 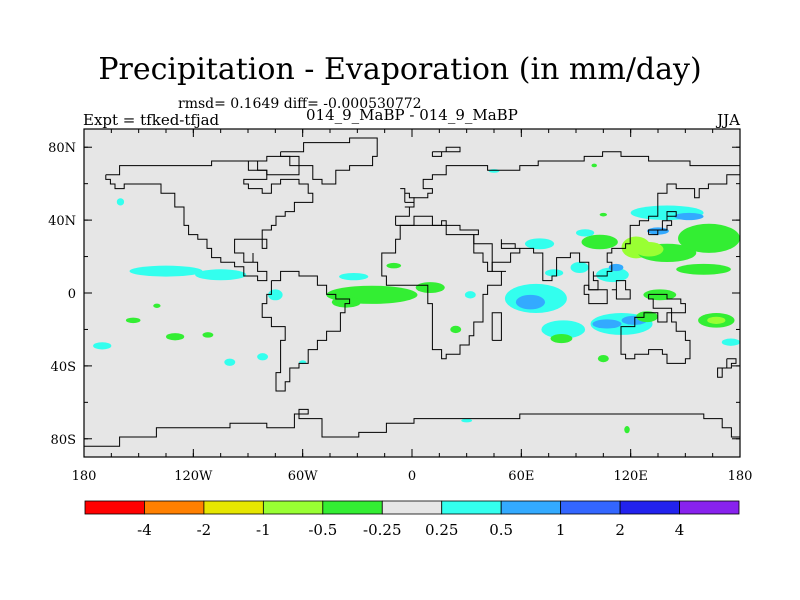 I want to click on colorbar-label: 0.5, so click(x=501, y=530).